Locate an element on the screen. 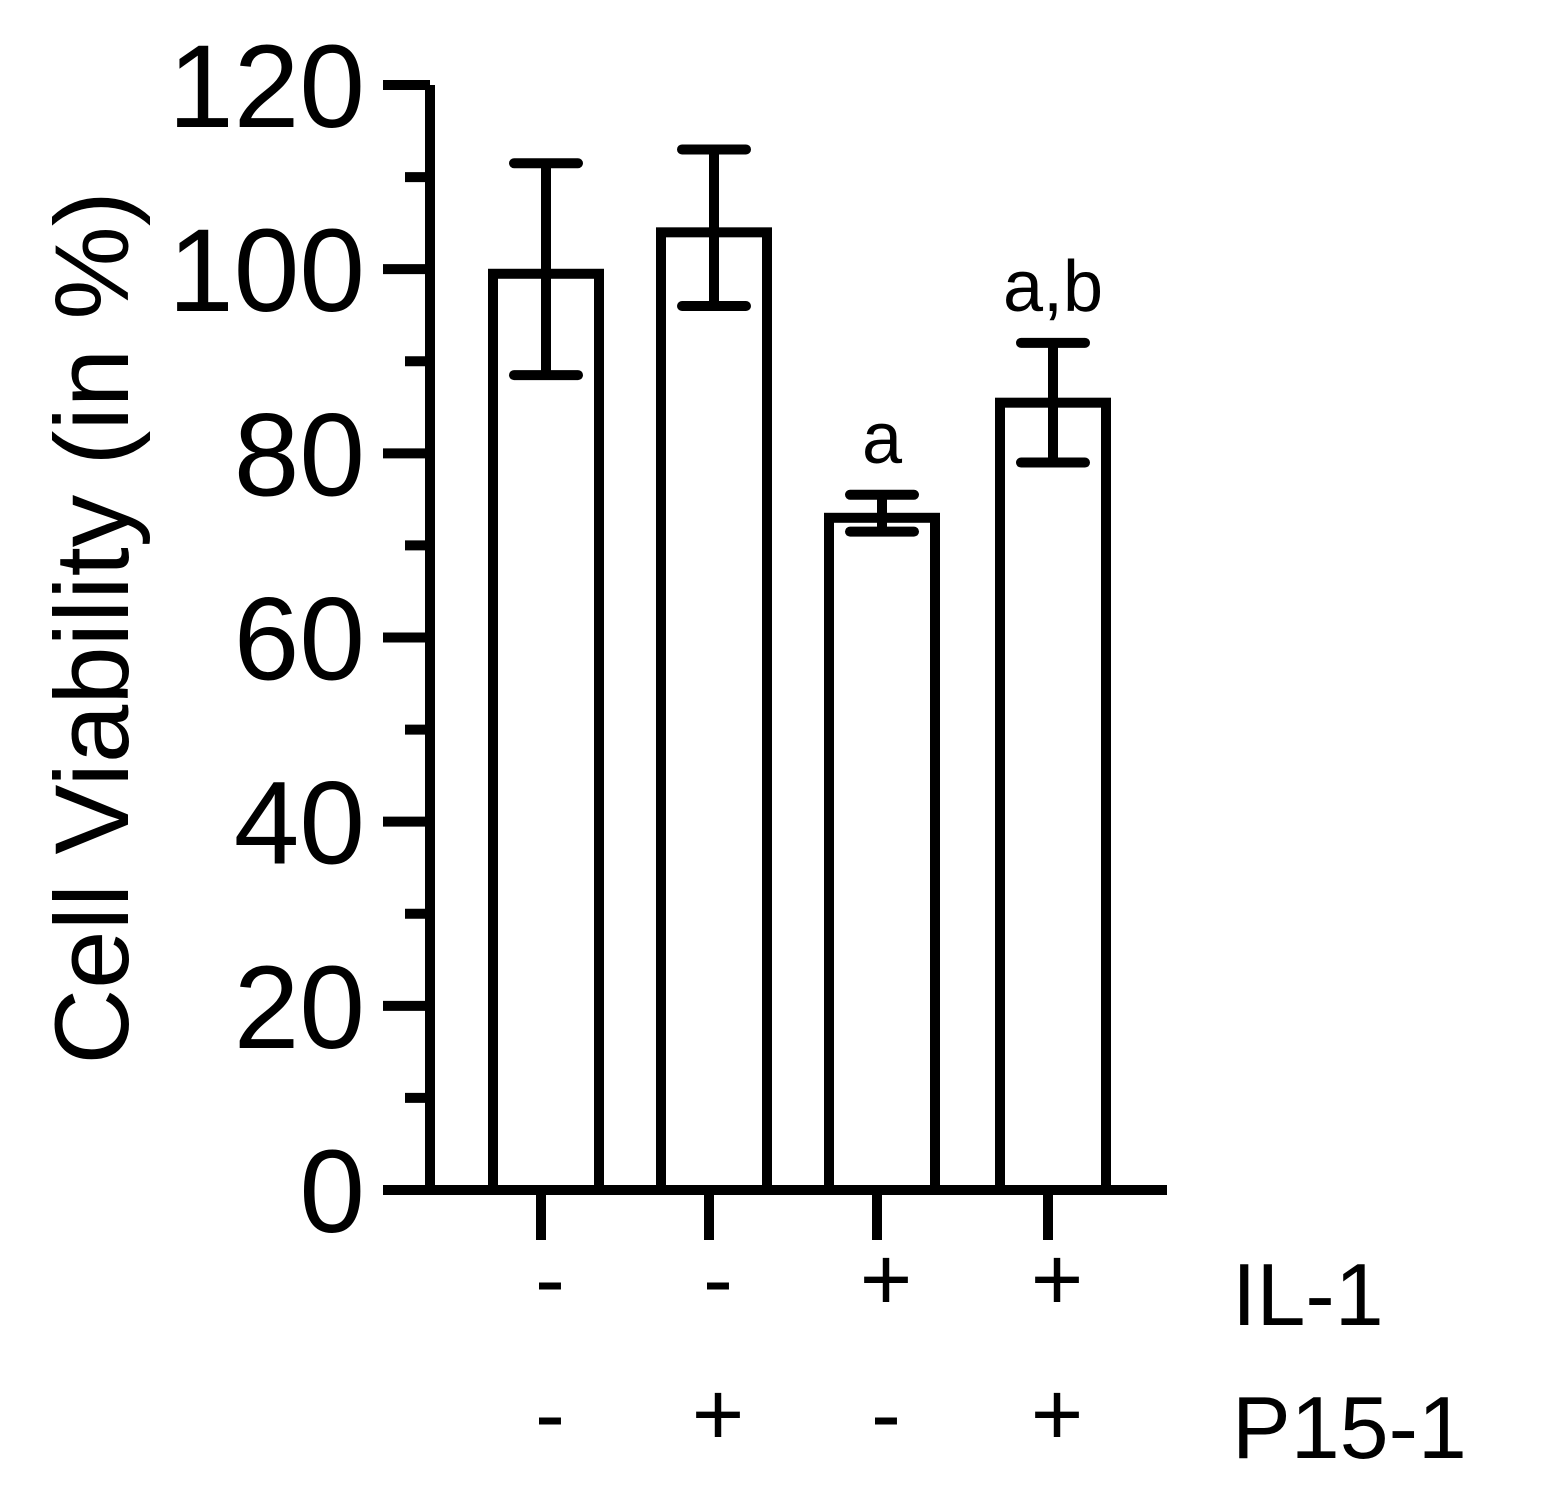 The width and height of the screenshot is (1560, 1490). y-axis-label: Cell Viability (in %) is located at coordinates (92, 627).